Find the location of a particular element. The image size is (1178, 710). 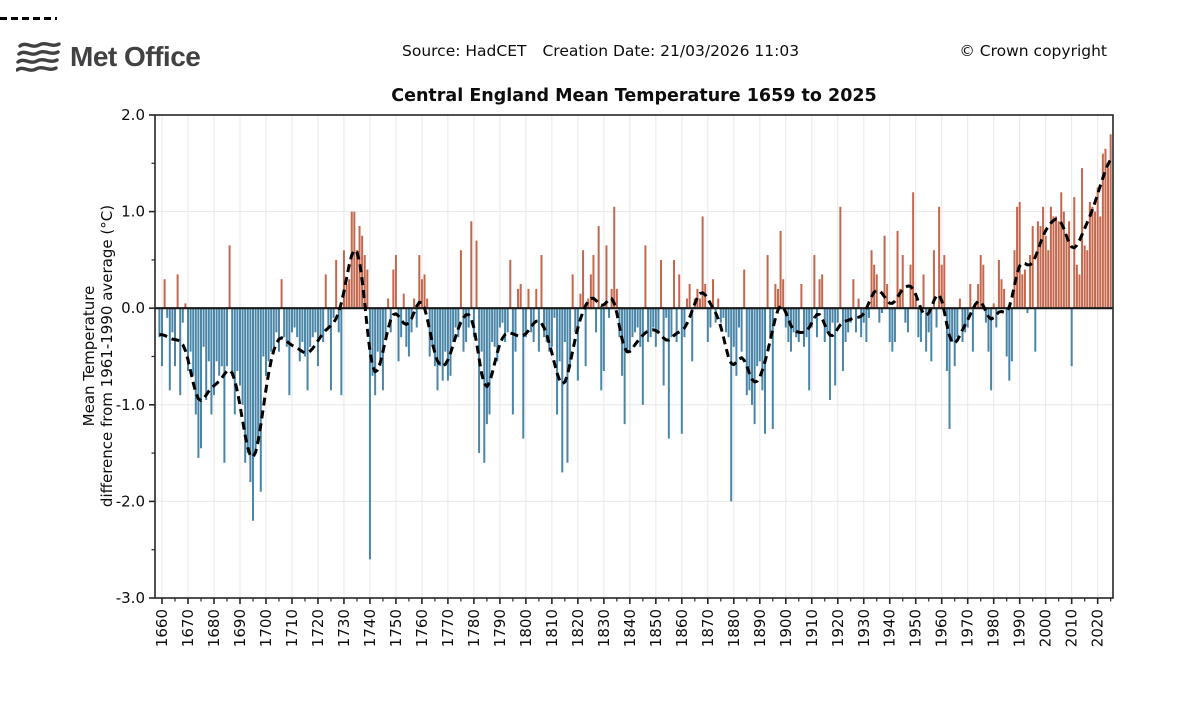

y-tick-label: 0.0 is located at coordinates (133, 308).